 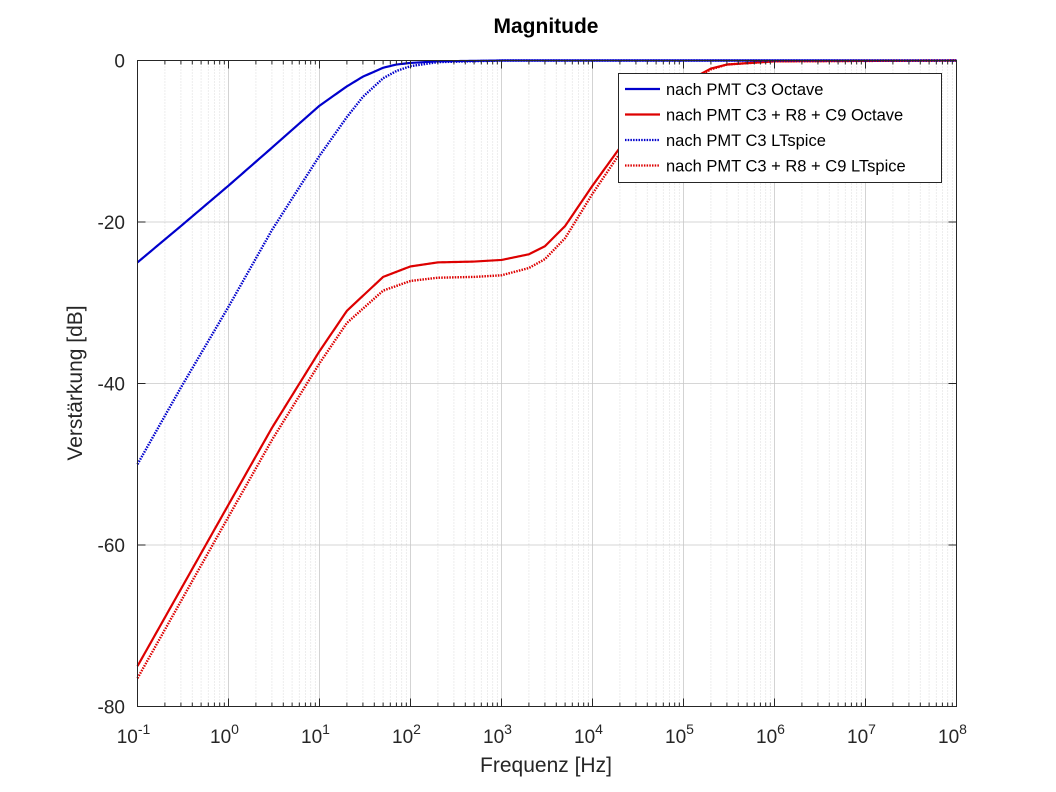 What do you see at coordinates (497, 734) in the screenshot?
I see `x-tick-label: 10³` at bounding box center [497, 734].